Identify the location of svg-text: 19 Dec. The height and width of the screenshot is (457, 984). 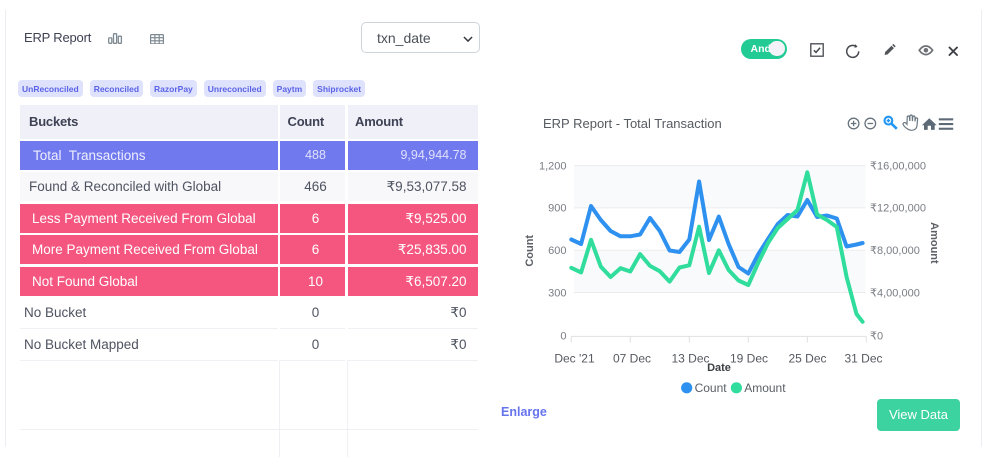
(749, 358).